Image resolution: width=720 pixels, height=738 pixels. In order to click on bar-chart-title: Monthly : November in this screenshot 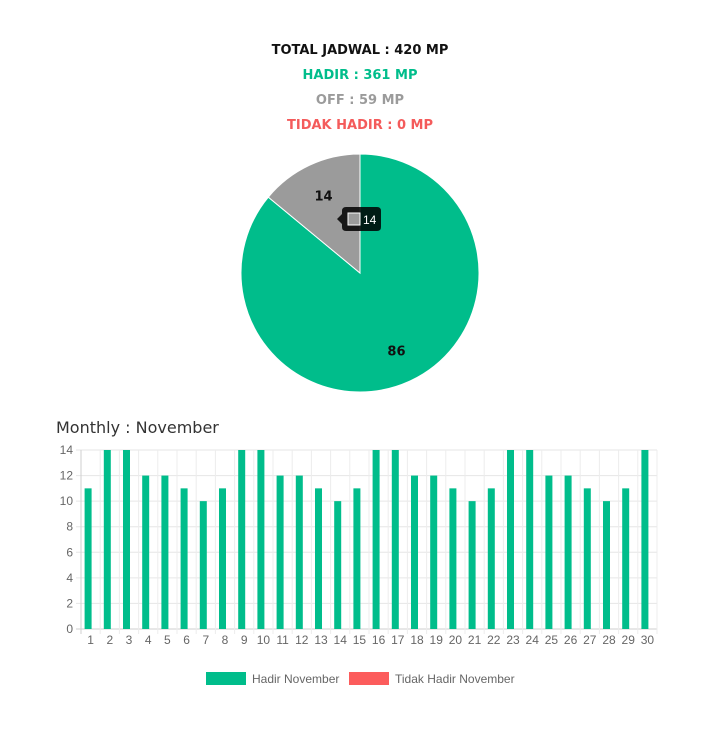, I will do `click(137, 427)`.